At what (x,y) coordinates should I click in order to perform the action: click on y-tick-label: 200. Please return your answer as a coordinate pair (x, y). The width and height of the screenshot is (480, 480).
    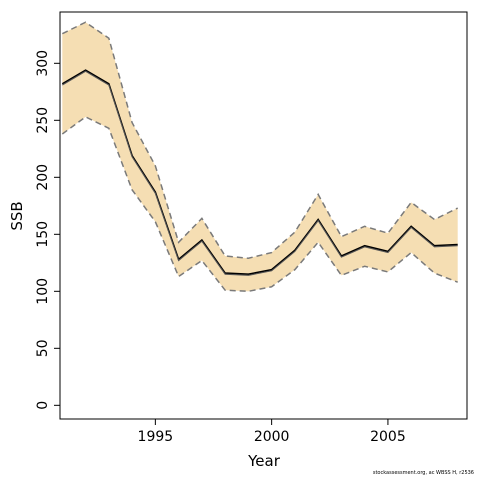
    Looking at the image, I should click on (43, 177).